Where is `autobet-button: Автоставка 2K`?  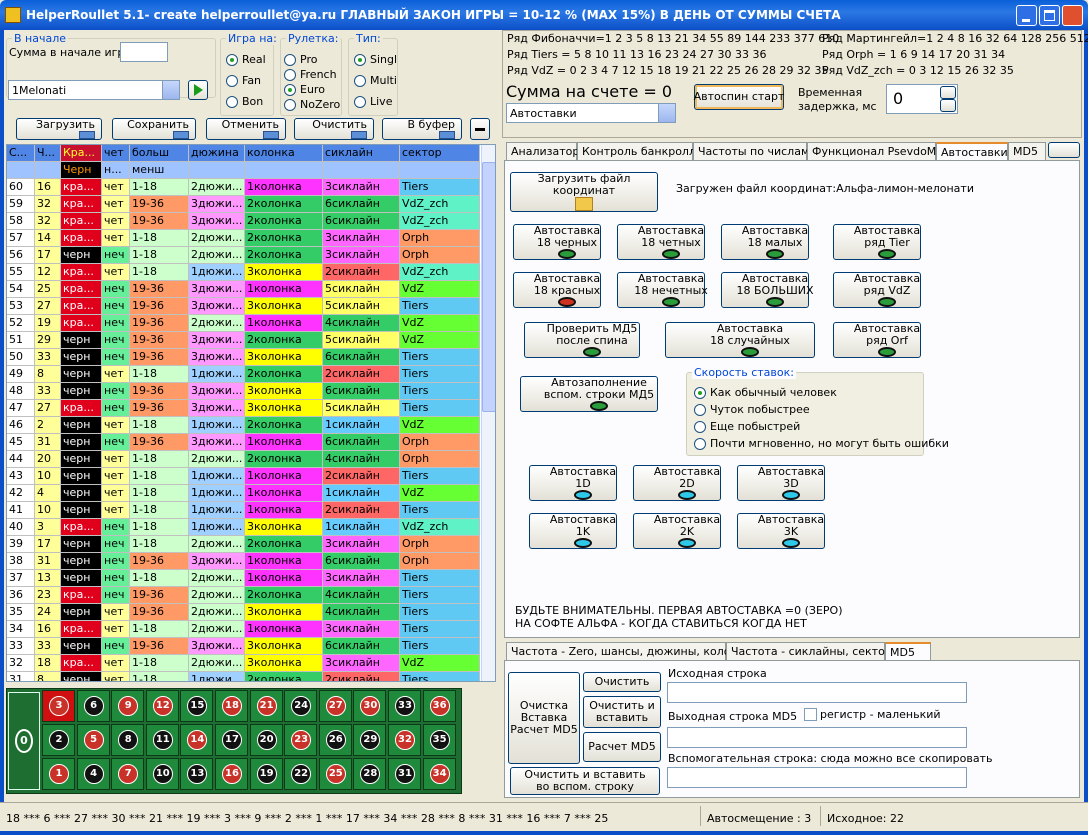 autobet-button: Автоставка 2K is located at coordinates (677, 531).